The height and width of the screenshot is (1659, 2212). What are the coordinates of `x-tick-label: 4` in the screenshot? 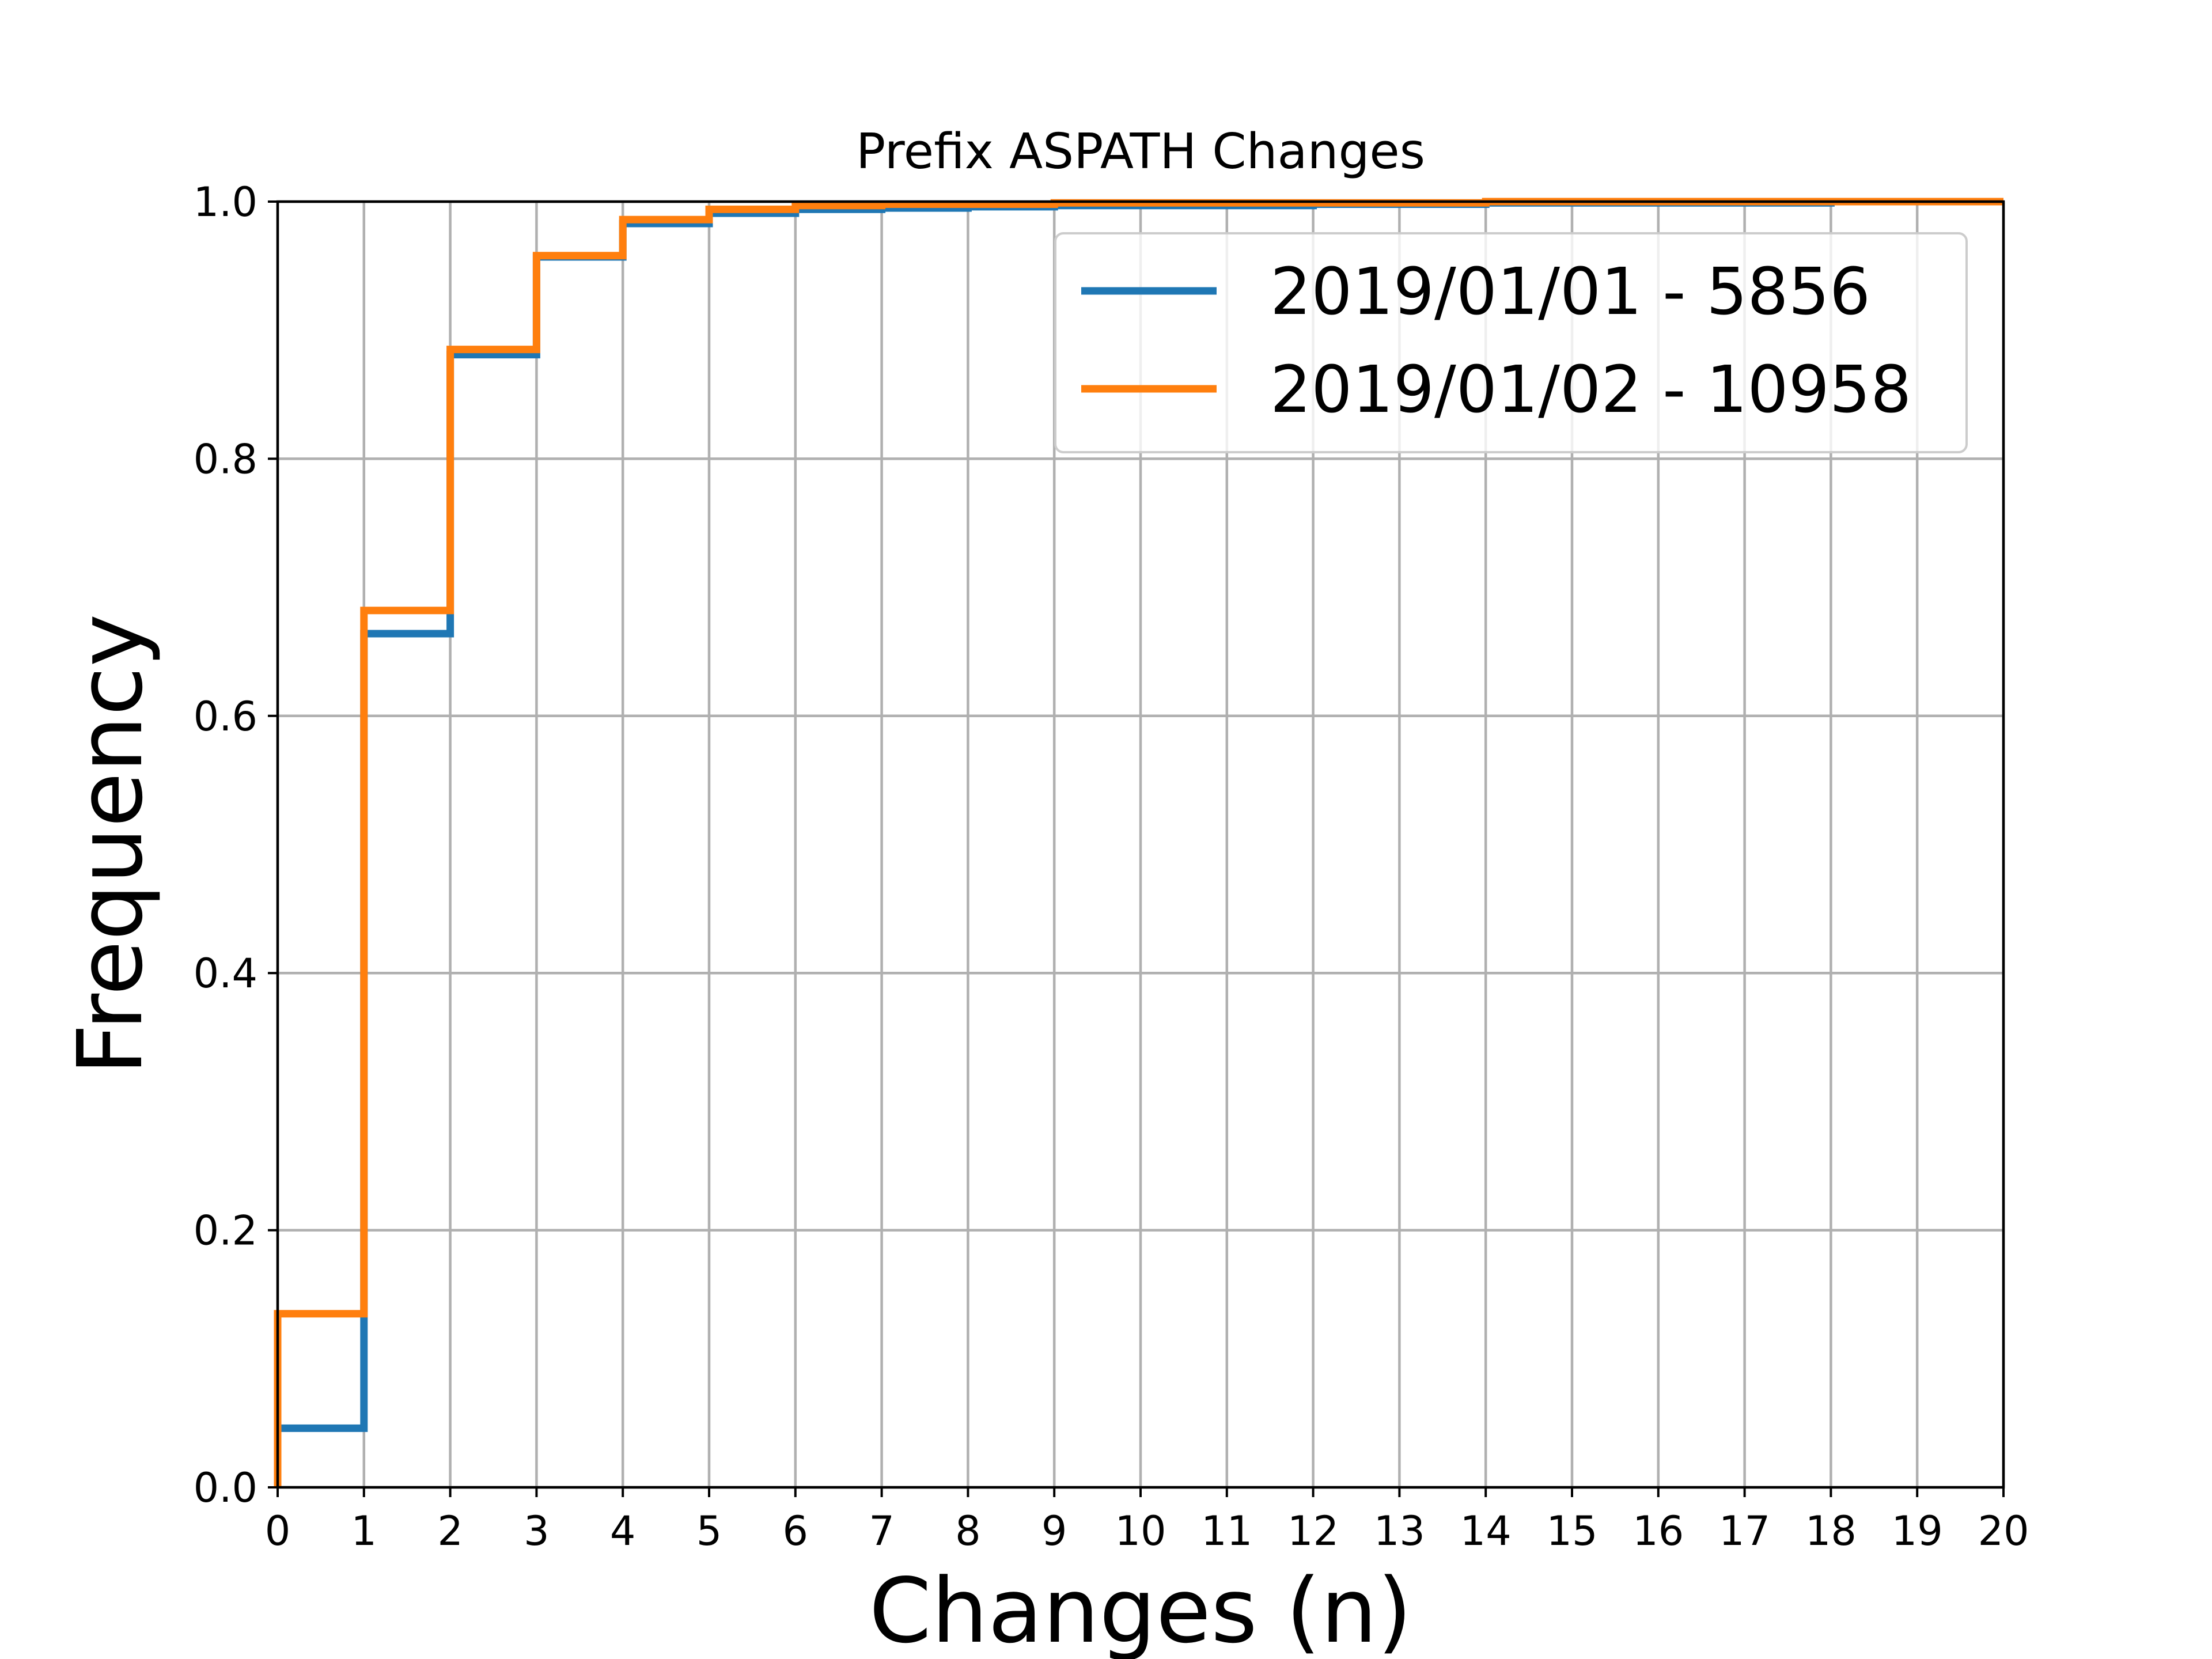 It's located at (623, 1531).